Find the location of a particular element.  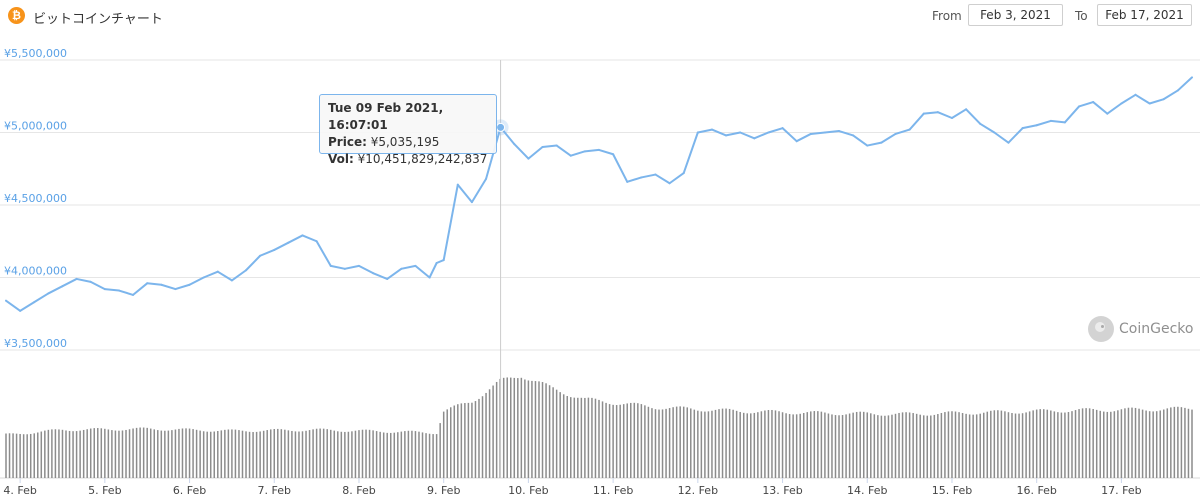

to-date-input is located at coordinates (1144, 15).